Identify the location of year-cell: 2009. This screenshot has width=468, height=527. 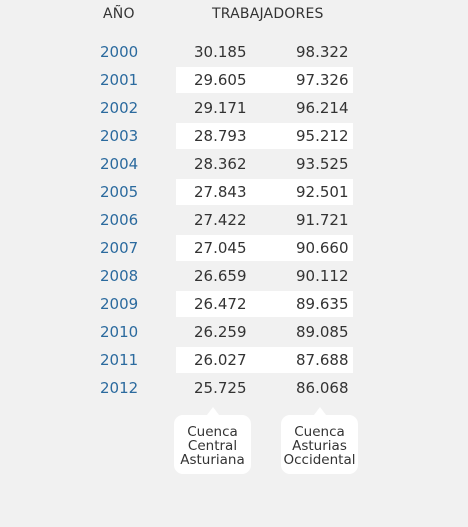
(119, 304).